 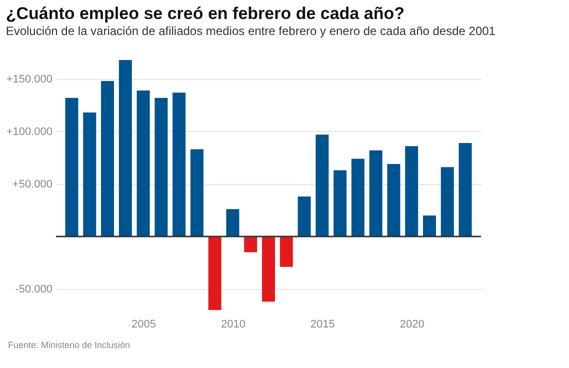 What do you see at coordinates (69, 345) in the screenshot?
I see `source-note: Fuente: Ministerio de Inclusión` at bounding box center [69, 345].